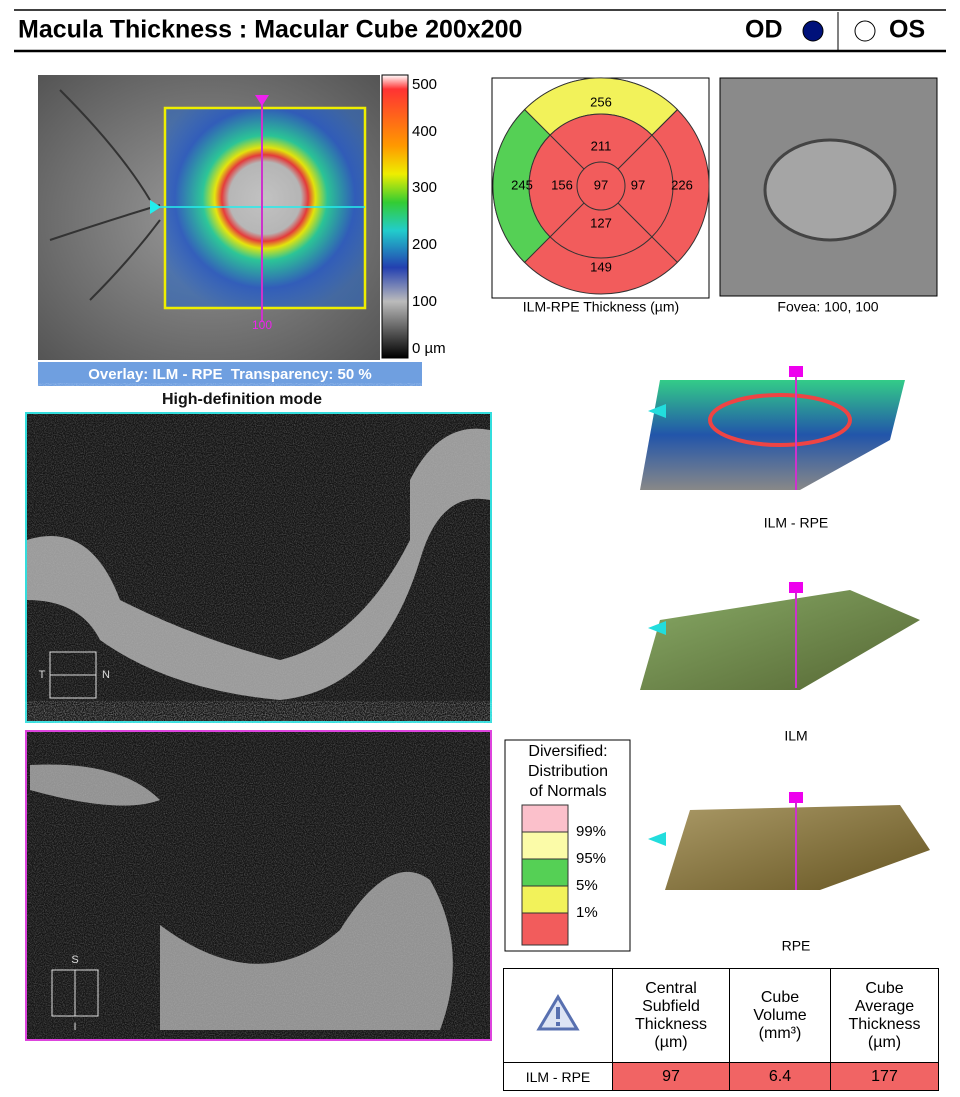 This screenshot has height=1097, width=960. What do you see at coordinates (262, 325) in the screenshot?
I see `marker-label: 100` at bounding box center [262, 325].